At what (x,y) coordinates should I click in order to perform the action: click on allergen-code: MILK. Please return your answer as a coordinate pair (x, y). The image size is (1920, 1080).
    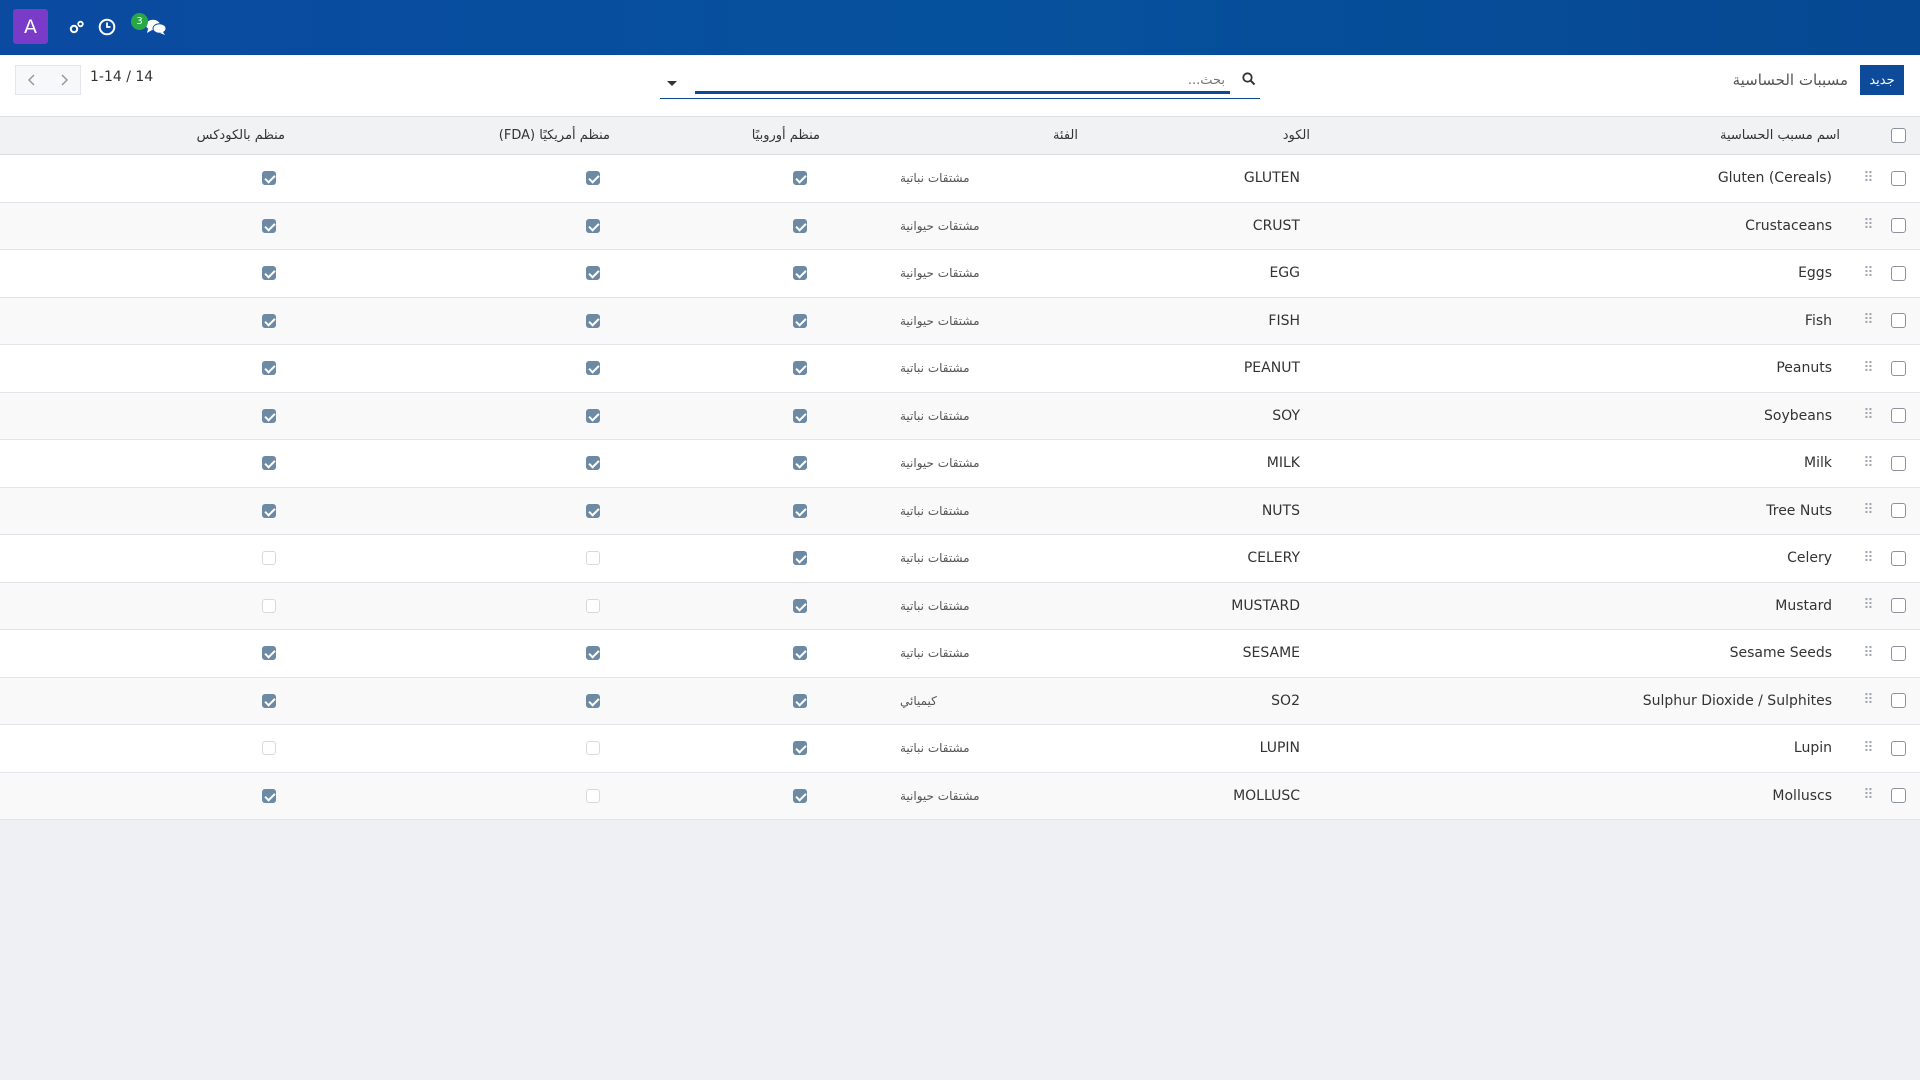
    Looking at the image, I should click on (1283, 463).